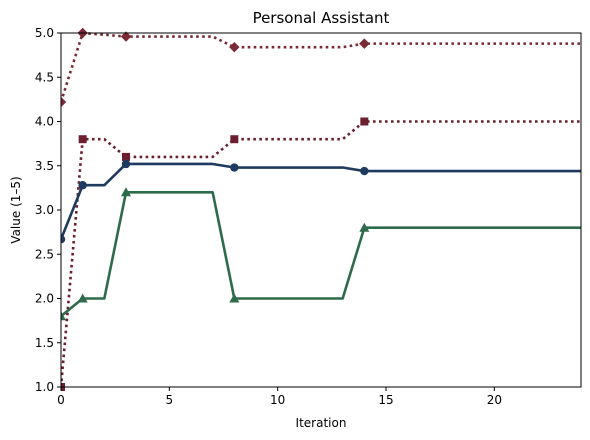 This screenshot has width=590, height=440. I want to click on x-tick-label: 0, so click(61, 400).